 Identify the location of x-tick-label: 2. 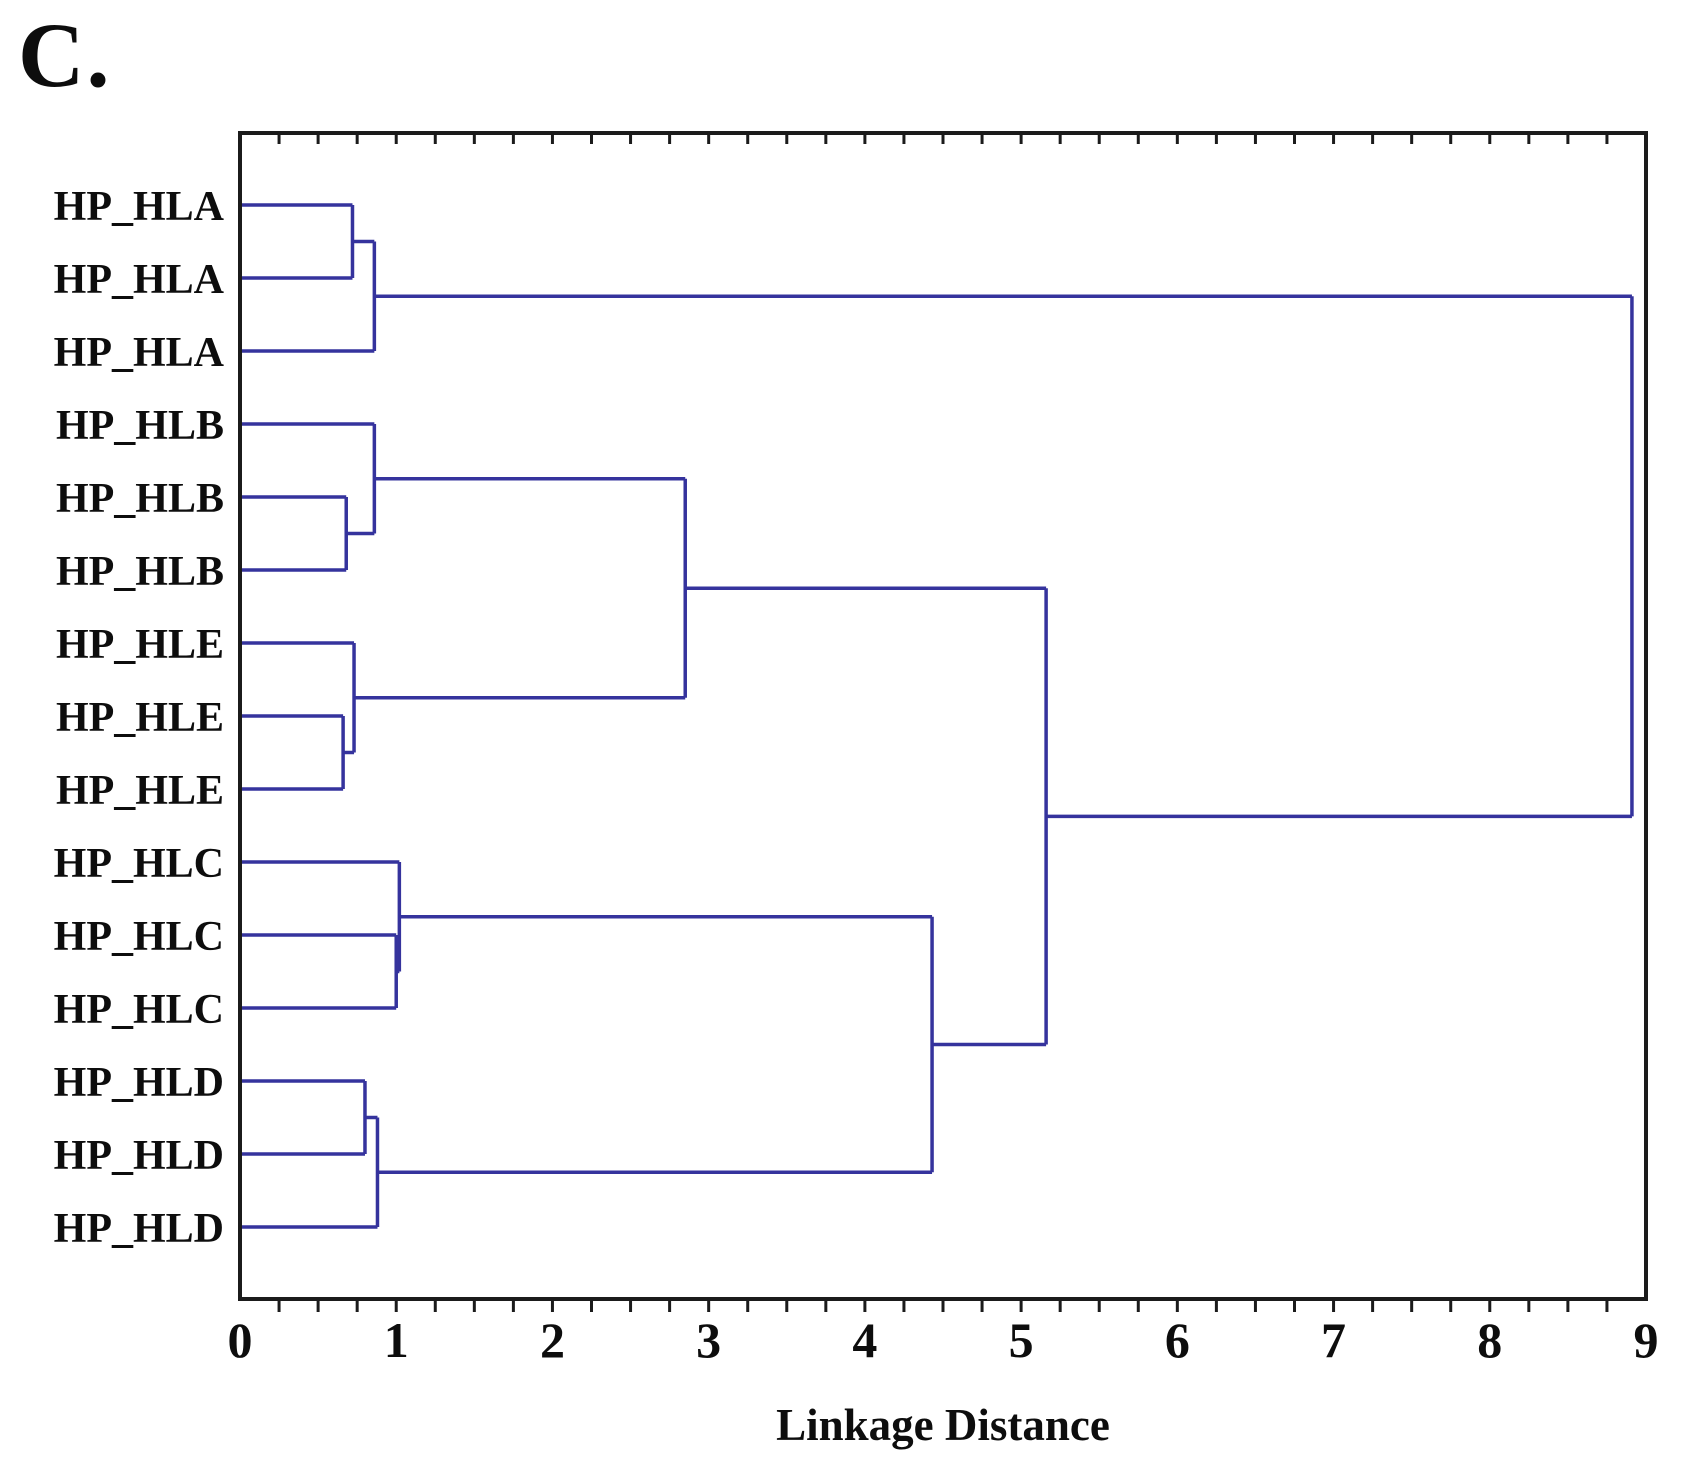
(552, 1340).